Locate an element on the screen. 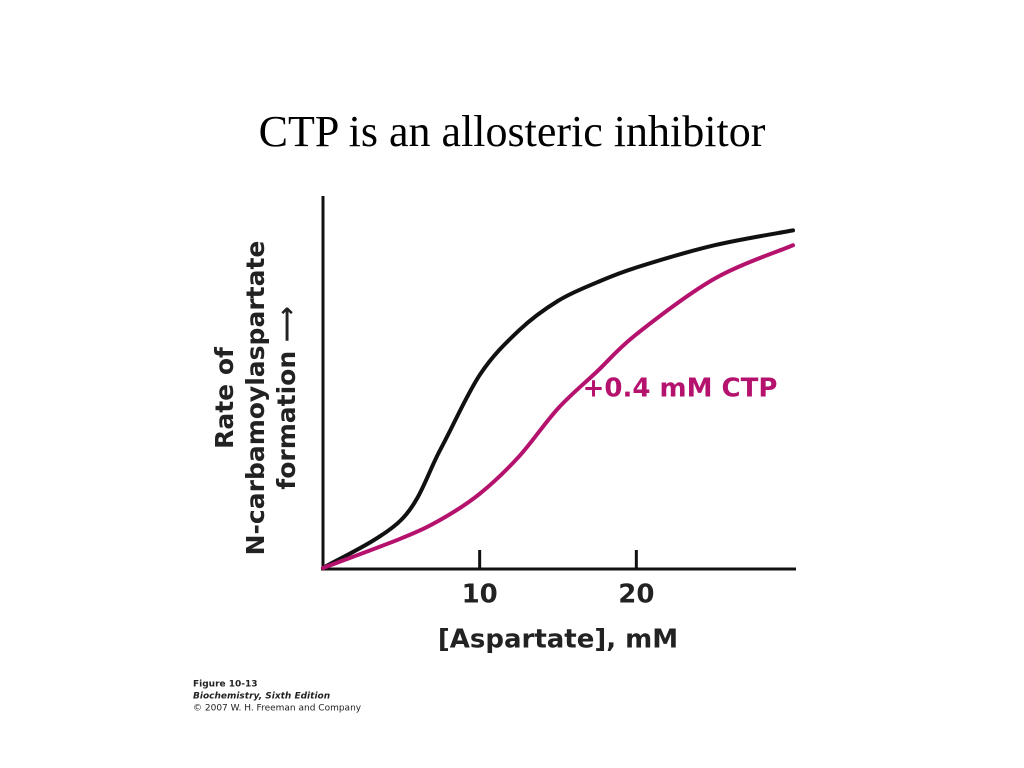  y-axis-label: Rate of N-carbamoylaspartate formation ⟶ is located at coordinates (255, 398).